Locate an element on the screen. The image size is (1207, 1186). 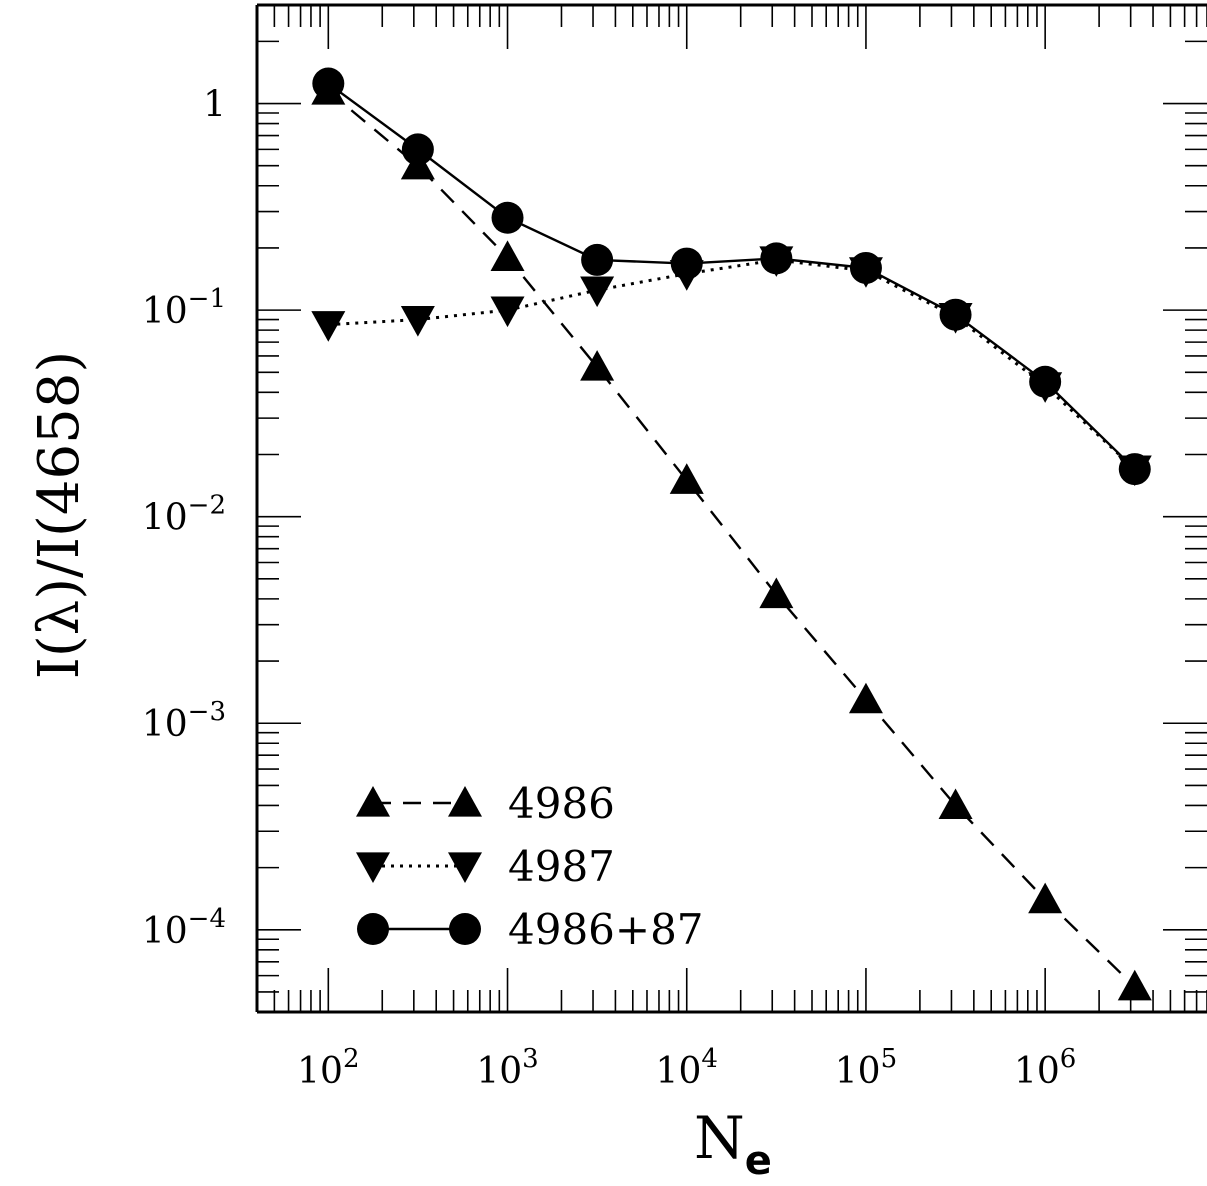
x-tick-label: 10³ is located at coordinates (507, 1068).